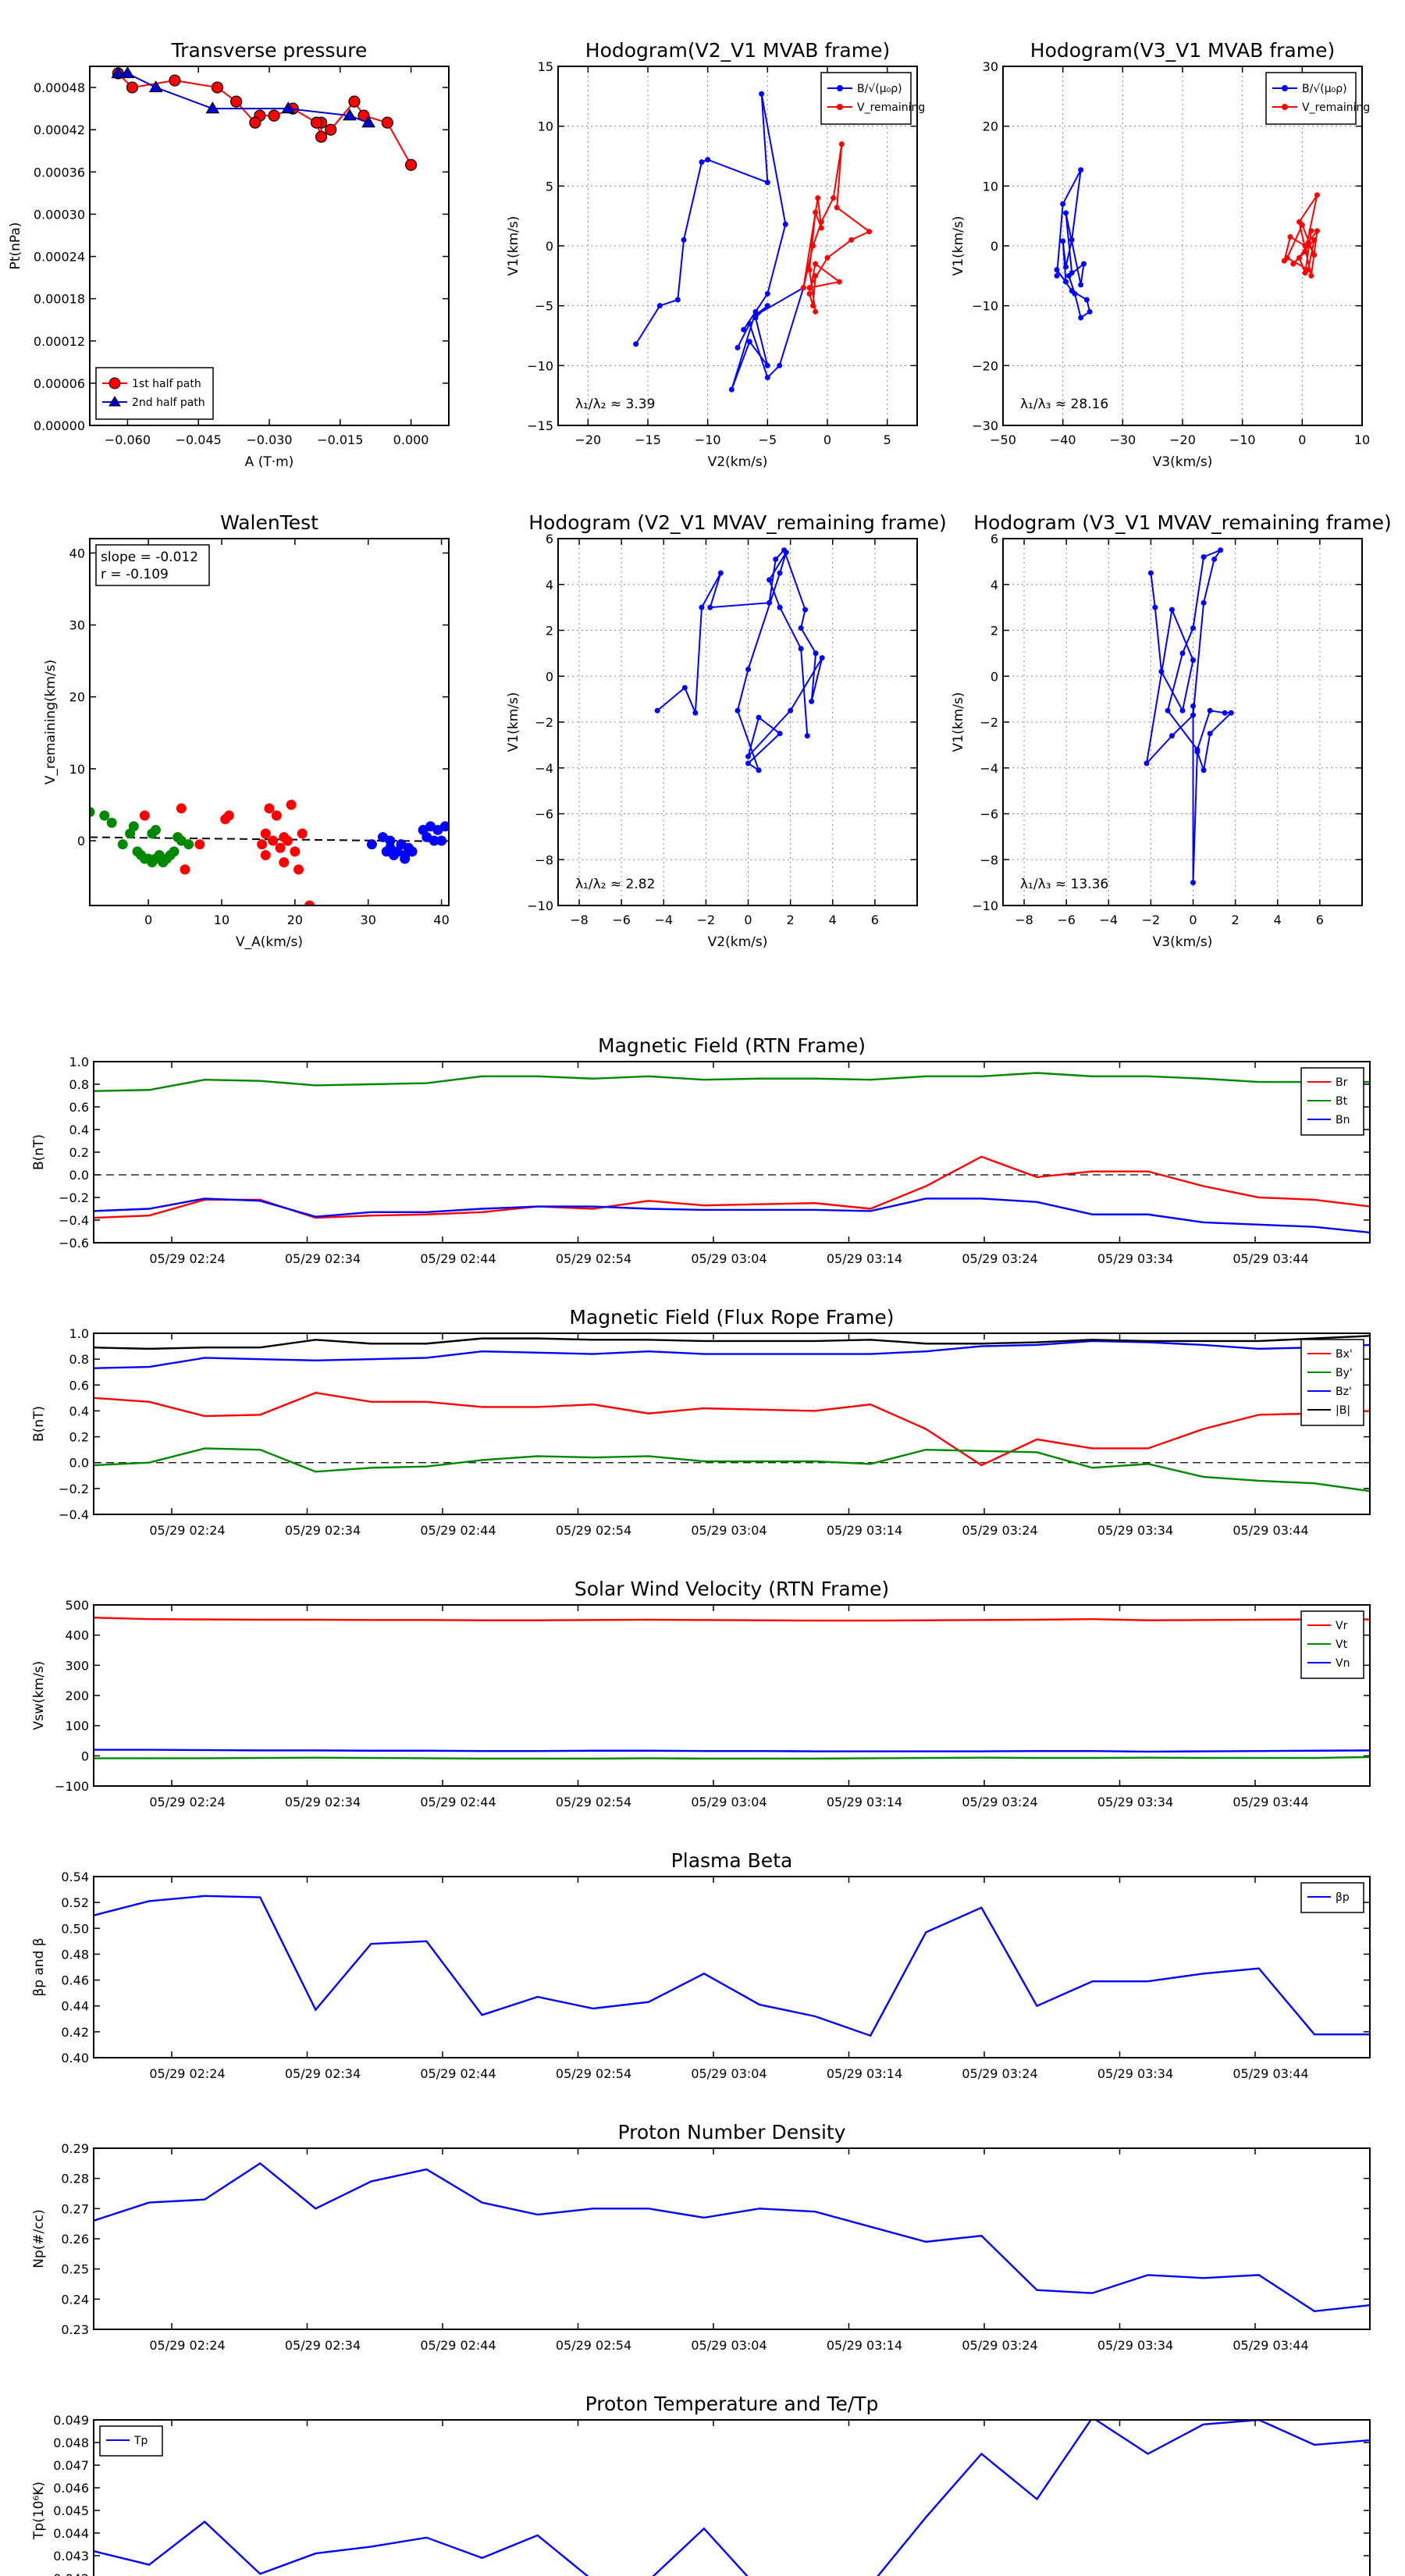 The image size is (1405, 2576). I want to click on y-tick-label: 0.049, so click(71, 2420).